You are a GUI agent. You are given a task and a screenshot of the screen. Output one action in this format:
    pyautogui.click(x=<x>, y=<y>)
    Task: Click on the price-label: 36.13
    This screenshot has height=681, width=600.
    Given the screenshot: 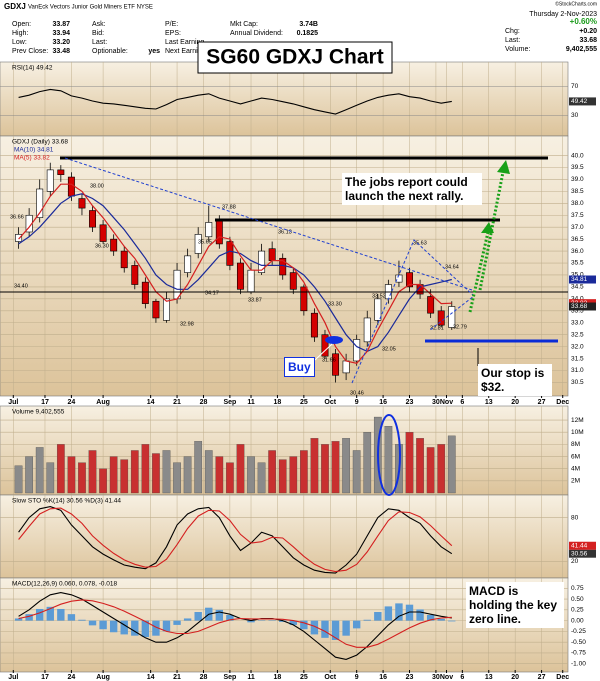 What is the action you would take?
    pyautogui.click(x=285, y=232)
    